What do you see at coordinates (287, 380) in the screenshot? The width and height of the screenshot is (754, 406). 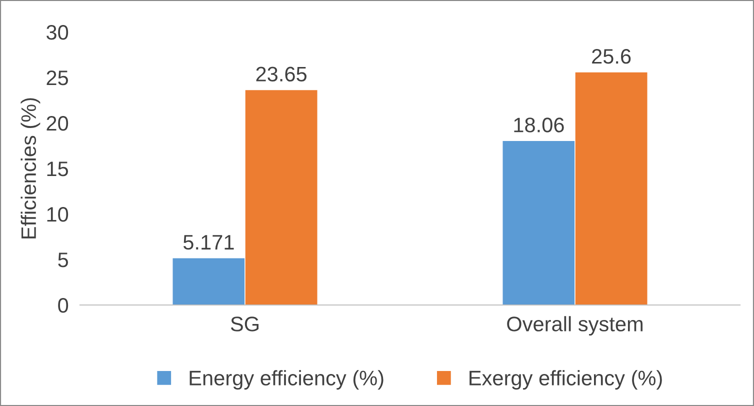 I see `legend-label: Energy efficiency (%)` at bounding box center [287, 380].